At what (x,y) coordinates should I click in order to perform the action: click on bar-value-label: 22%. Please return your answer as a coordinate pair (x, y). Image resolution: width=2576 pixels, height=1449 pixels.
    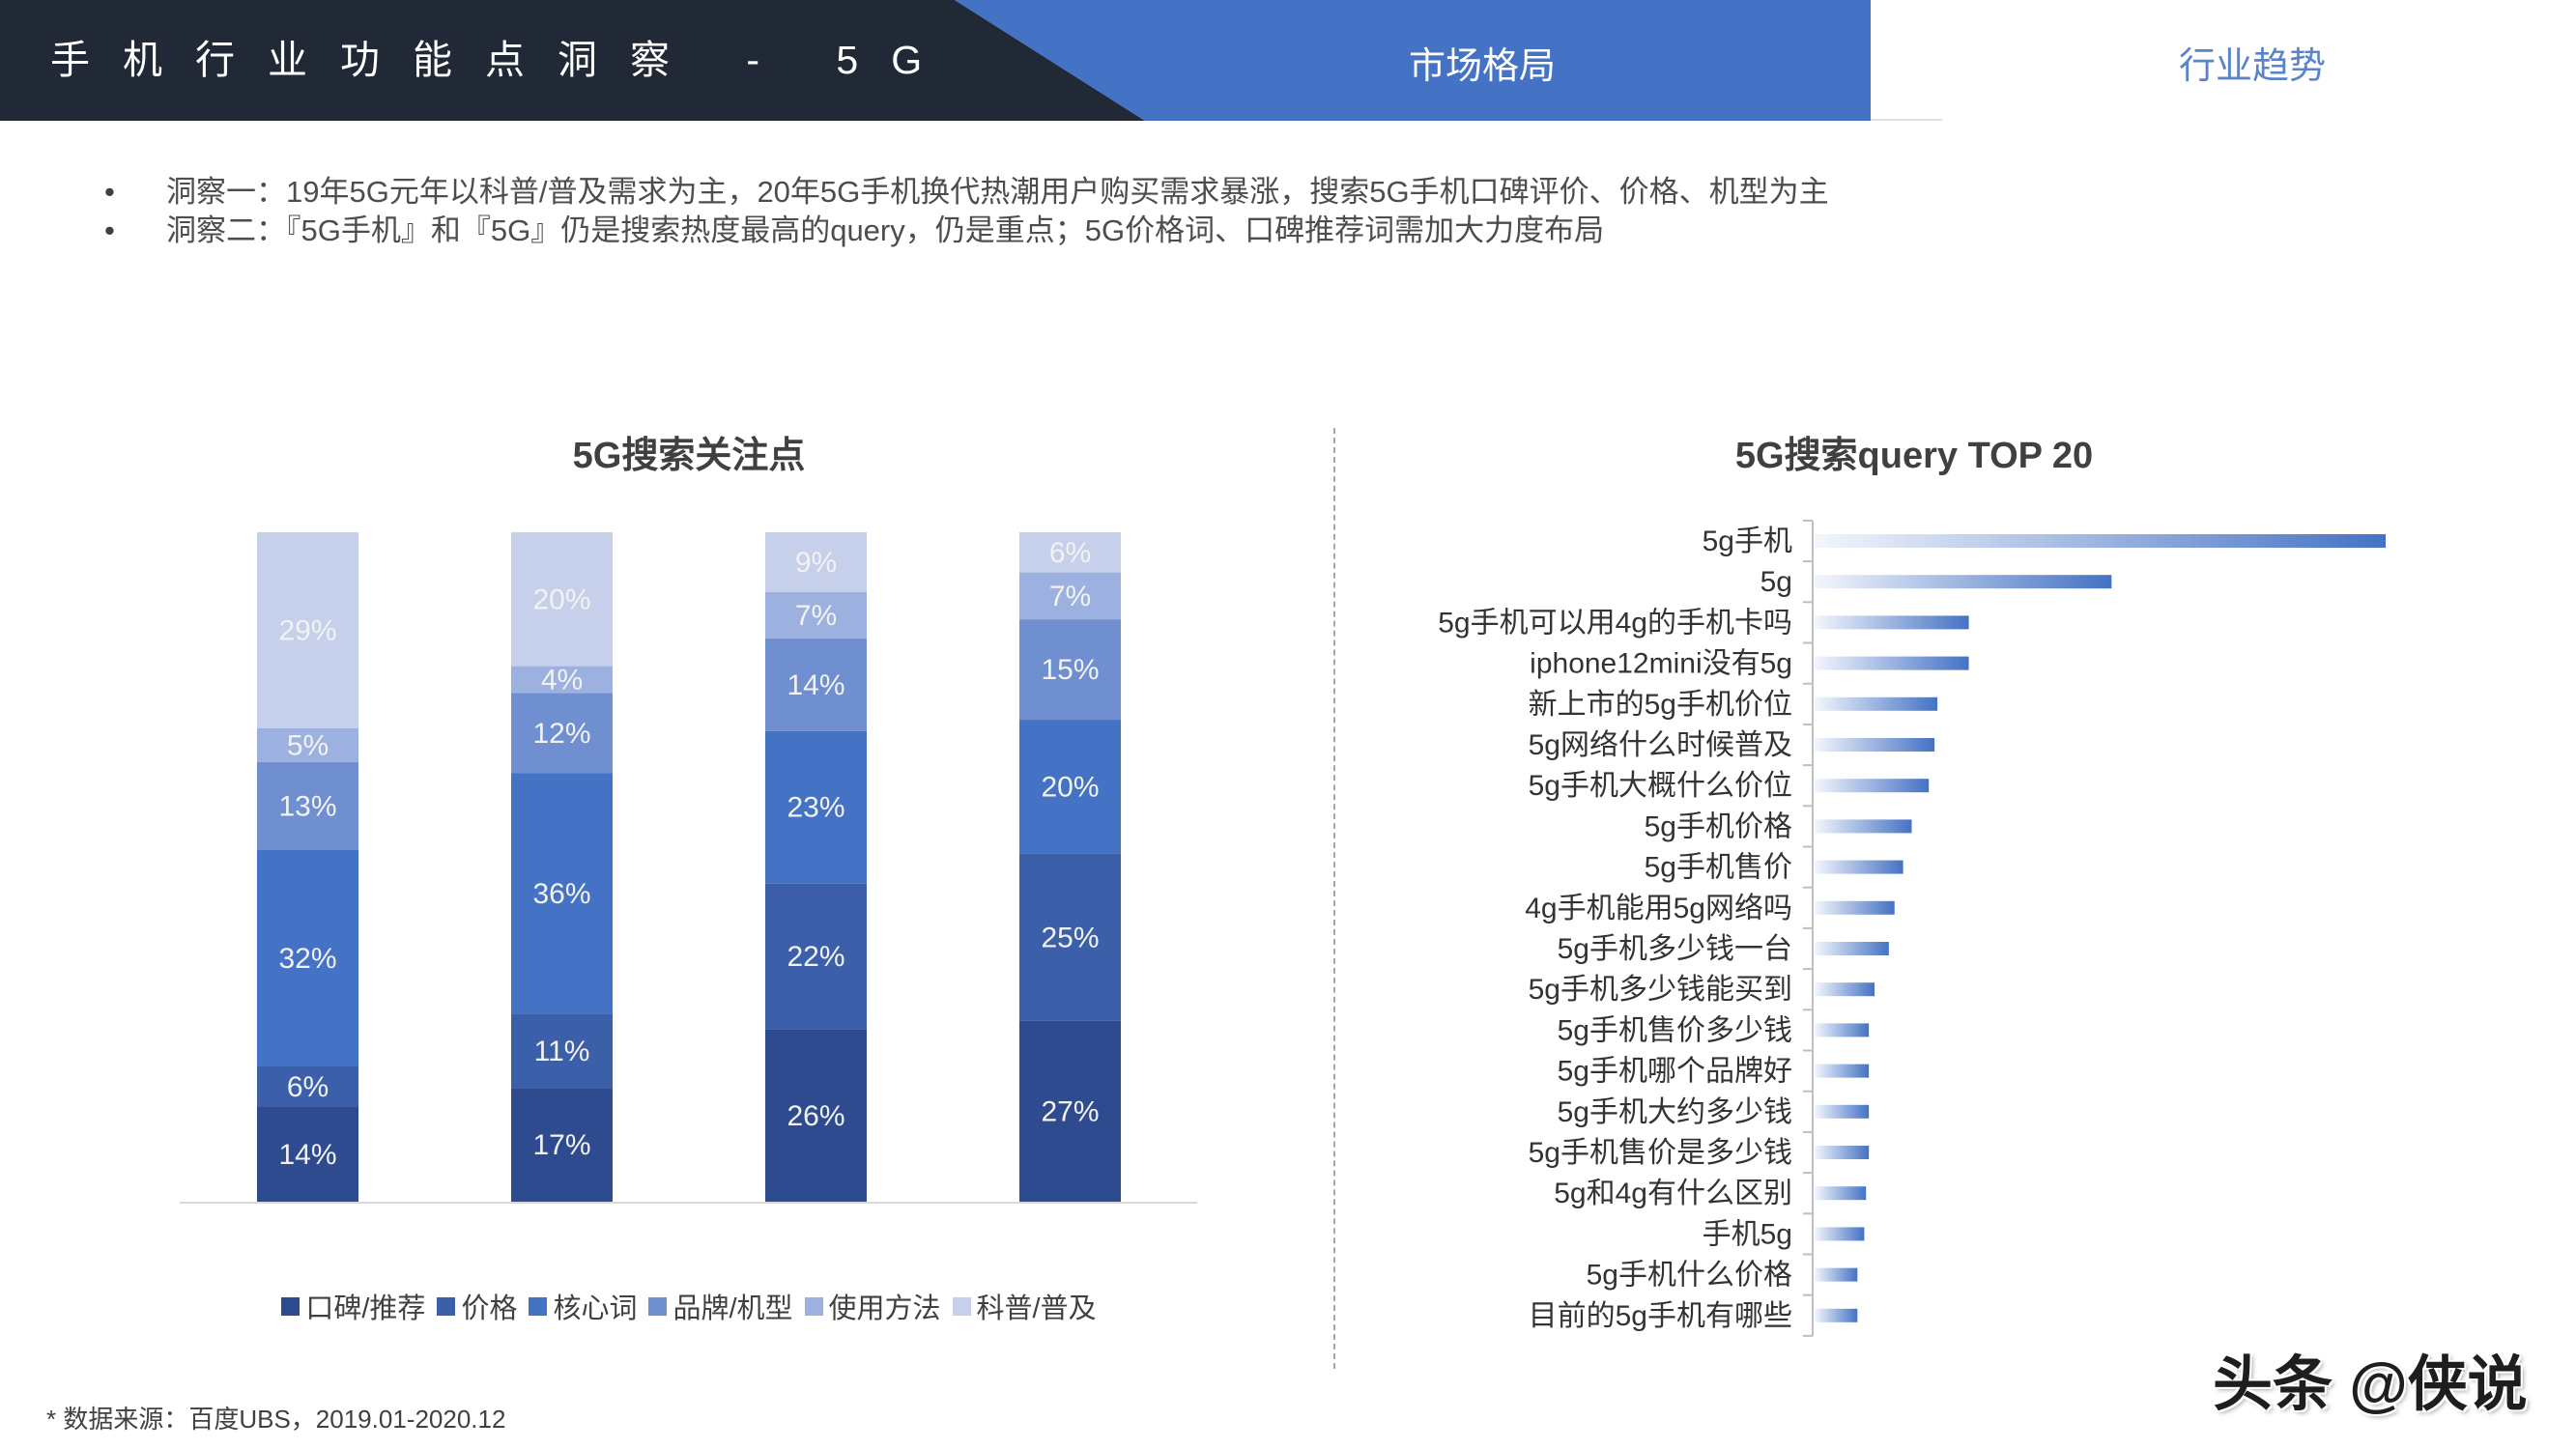
    Looking at the image, I should click on (816, 957).